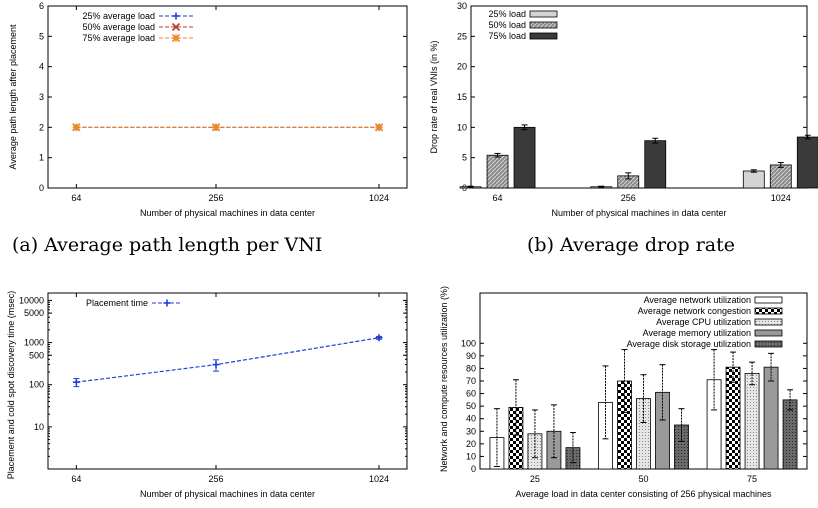 The image size is (818, 508). Describe the element at coordinates (628, 198) in the screenshot. I see `x-tick-label-b: 256` at that location.